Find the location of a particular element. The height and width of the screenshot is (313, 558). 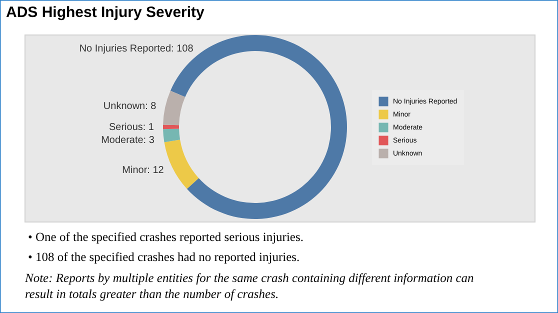

text: Note: Reports by multiple entities for the same crash containing different information can result in totals greater than the number of crashes. is located at coordinates (249, 286).